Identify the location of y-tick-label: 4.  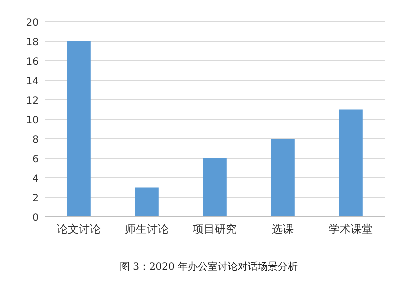
(35, 179).